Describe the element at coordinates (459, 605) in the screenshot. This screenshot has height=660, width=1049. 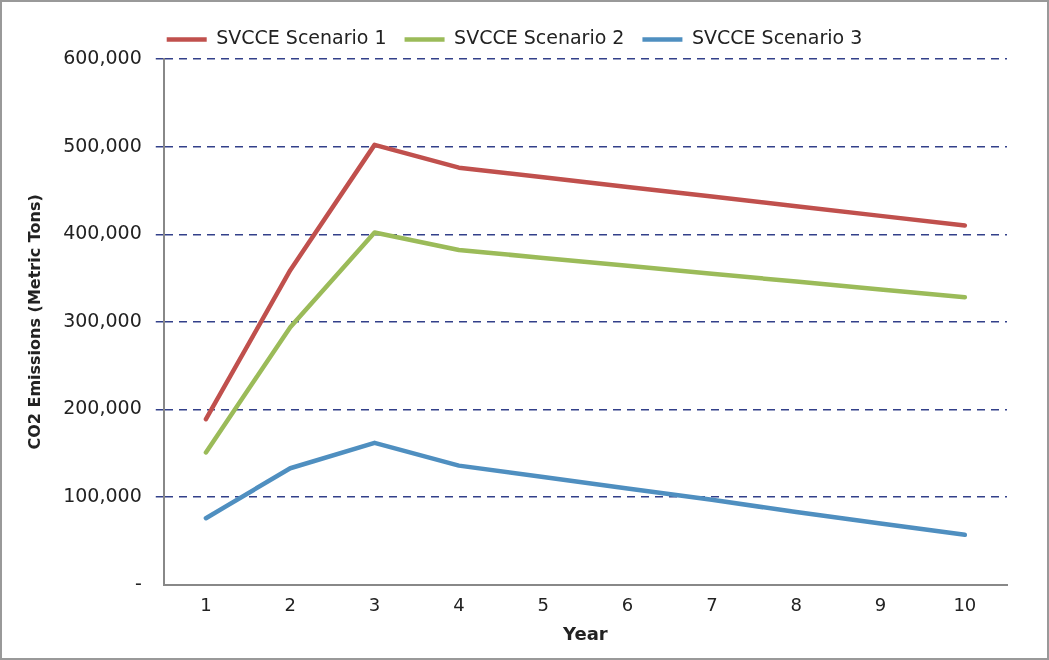
I see `x-tick-label: 4` at that location.